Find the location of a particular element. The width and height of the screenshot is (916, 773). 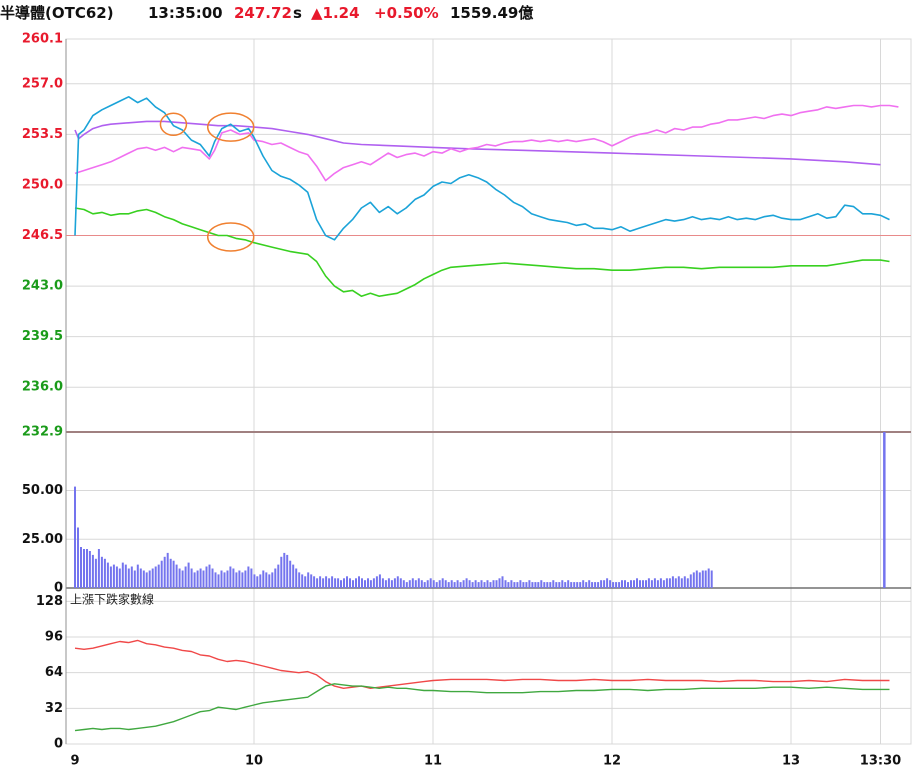

price-tick-label: 232.9 is located at coordinates (42, 432).